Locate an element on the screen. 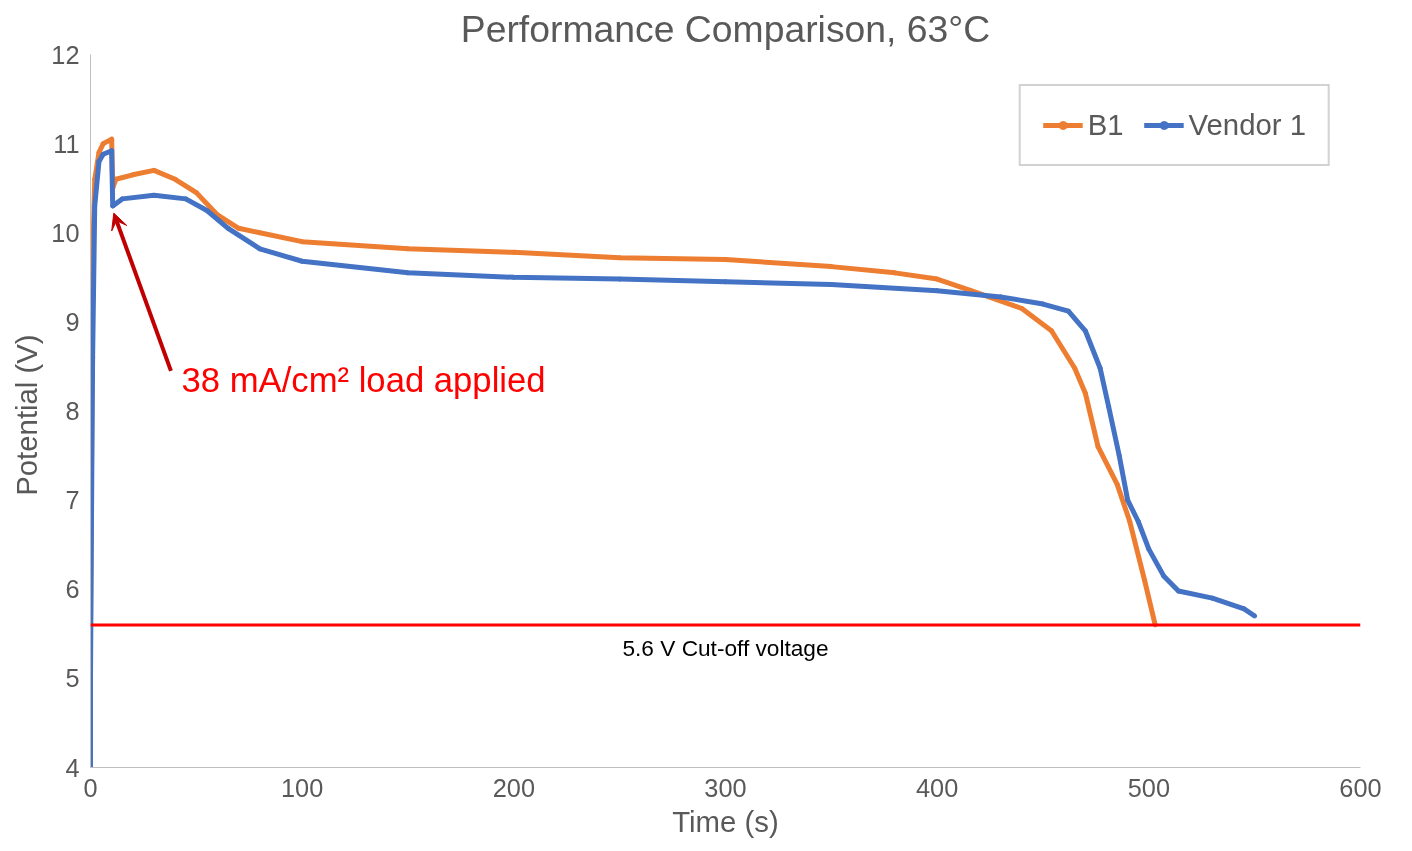 Image resolution: width=1412 pixels, height=851 pixels. legend-label: Vendor 1 is located at coordinates (1247, 125).